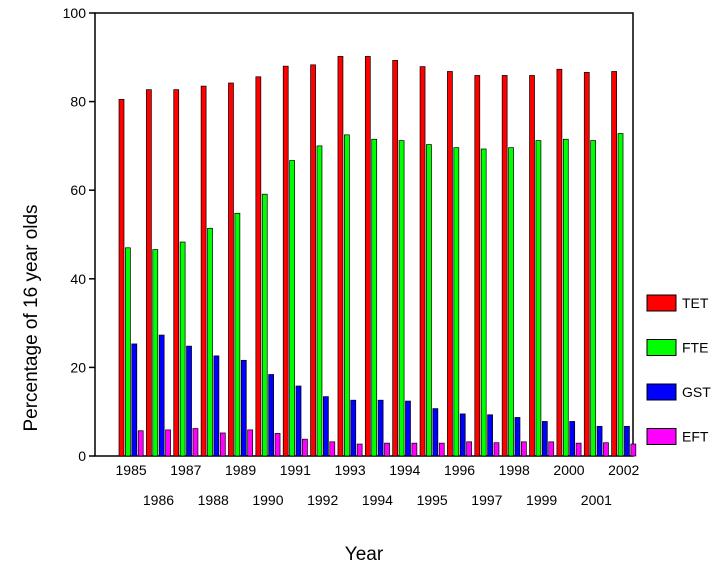 The image size is (720, 569). I want to click on x-tick-label: 2001, so click(596, 500).